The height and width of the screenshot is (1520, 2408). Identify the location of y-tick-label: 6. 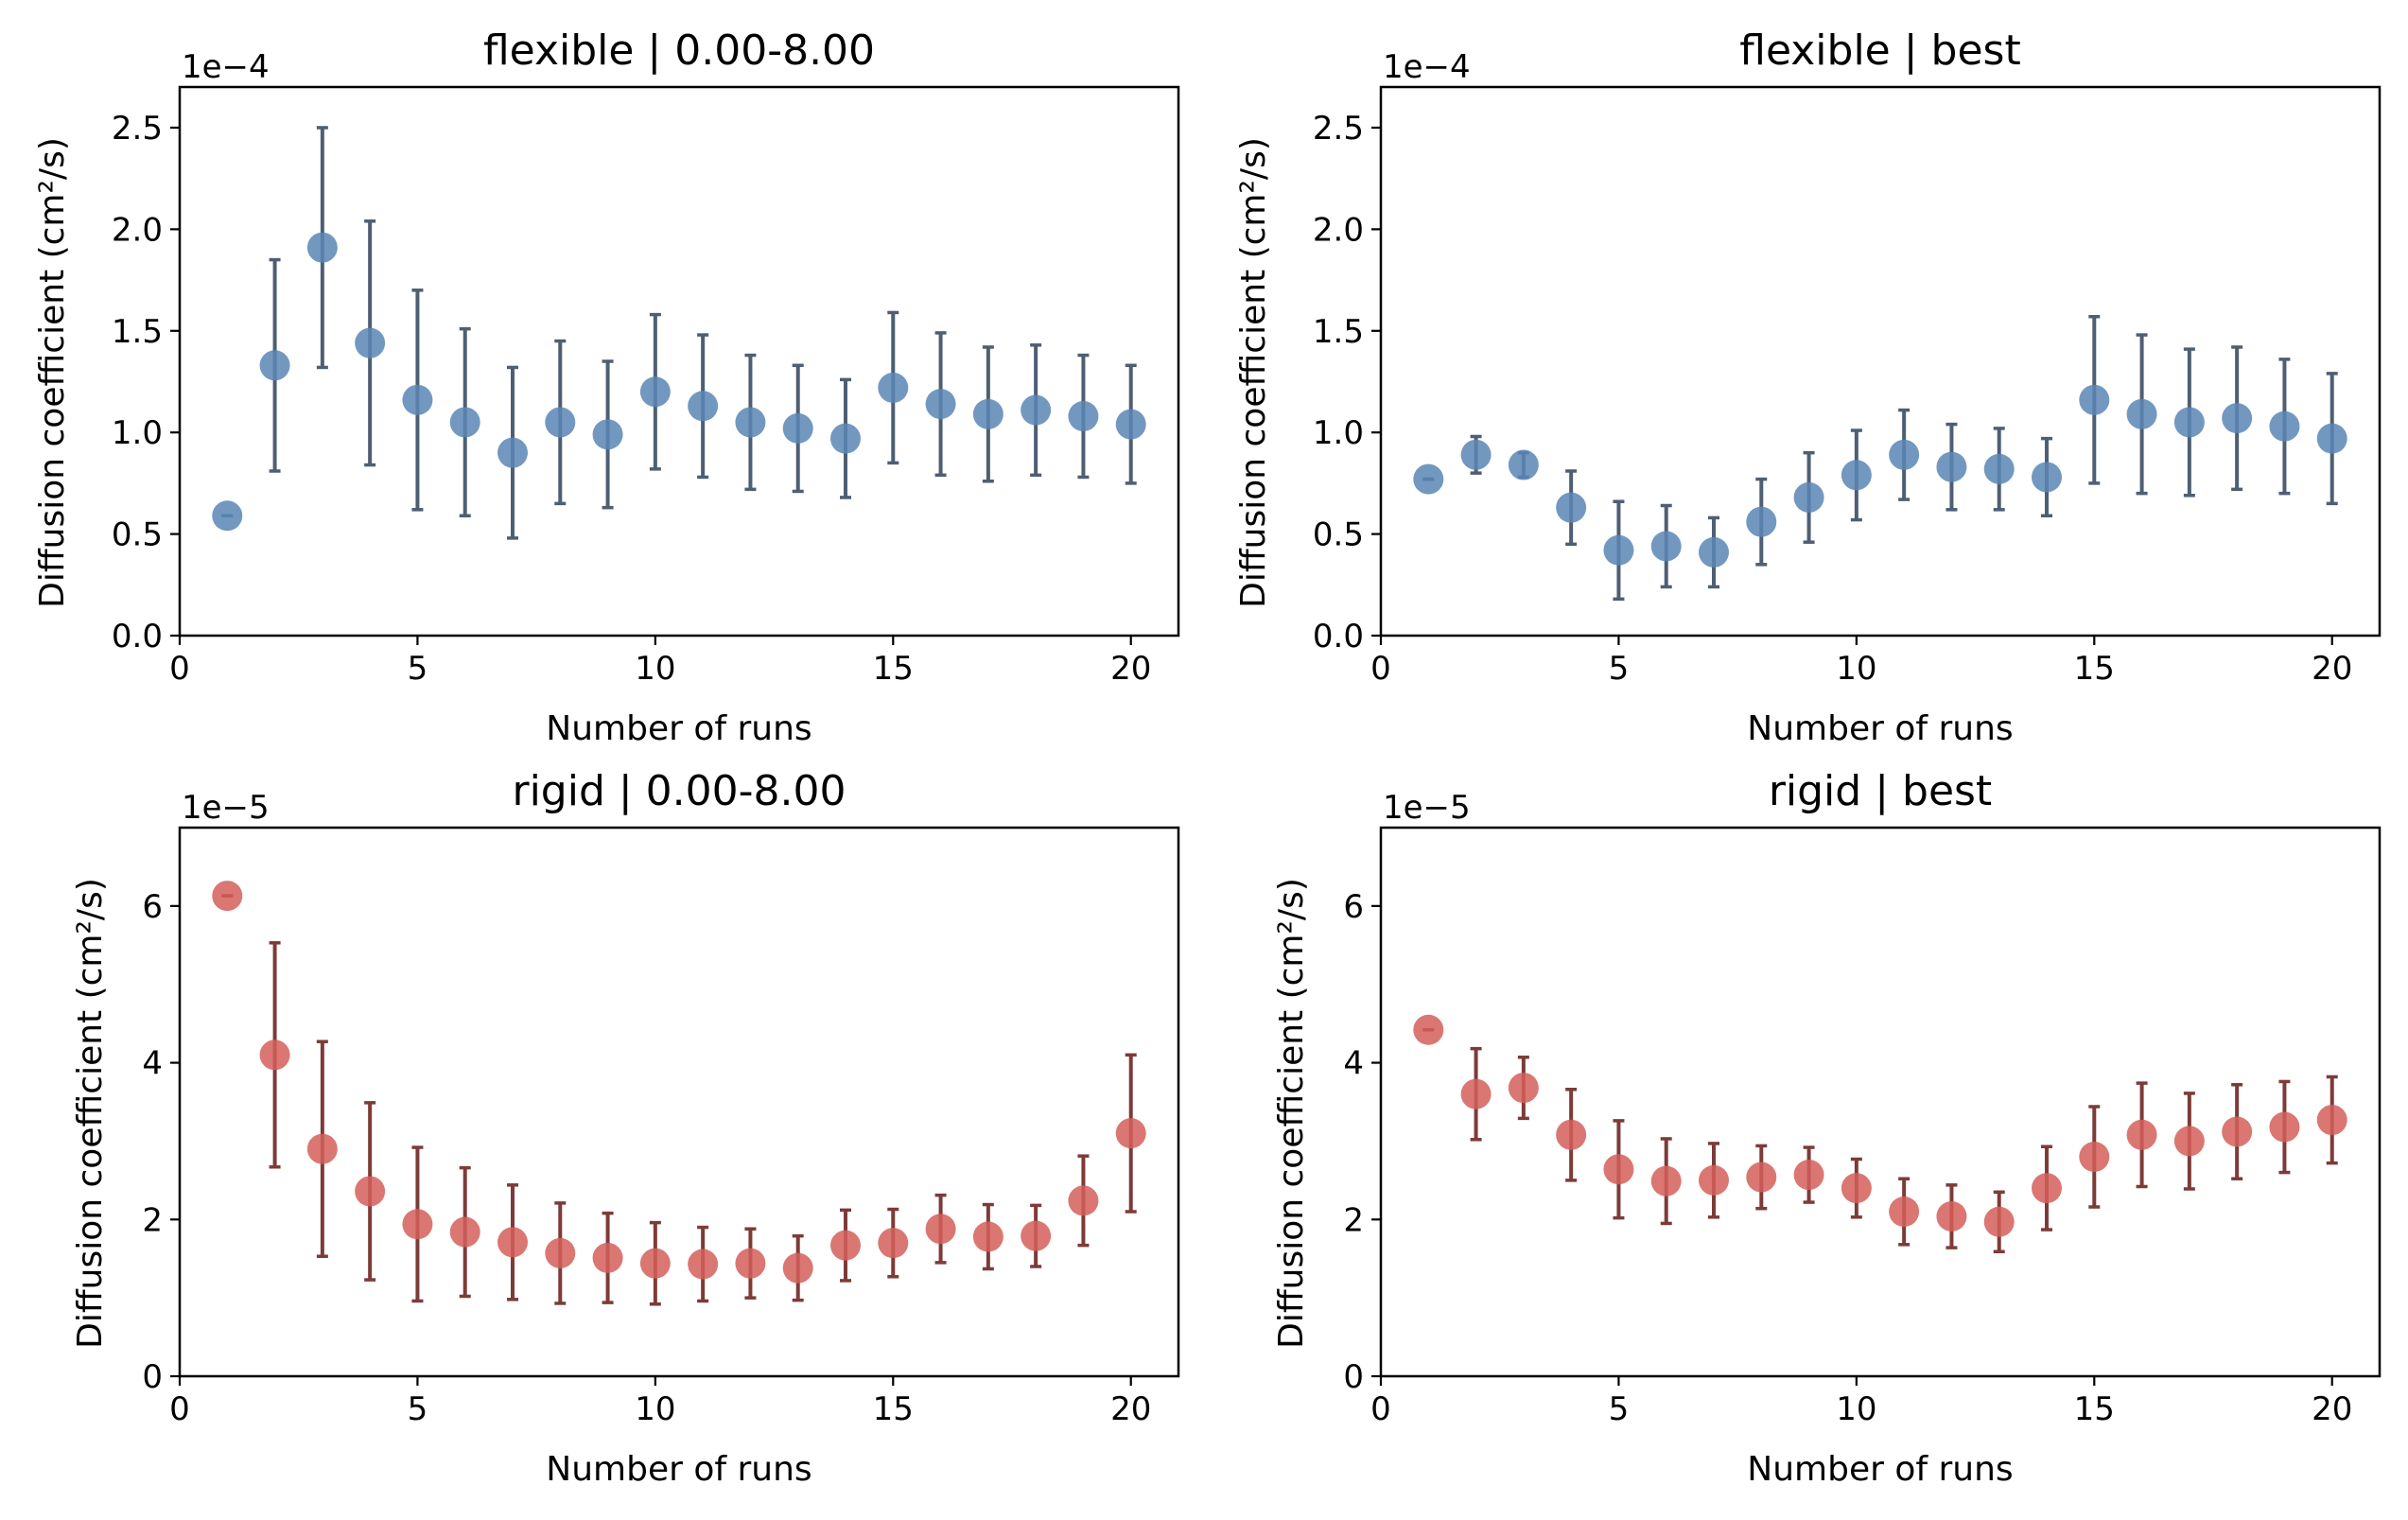
(1354, 907).